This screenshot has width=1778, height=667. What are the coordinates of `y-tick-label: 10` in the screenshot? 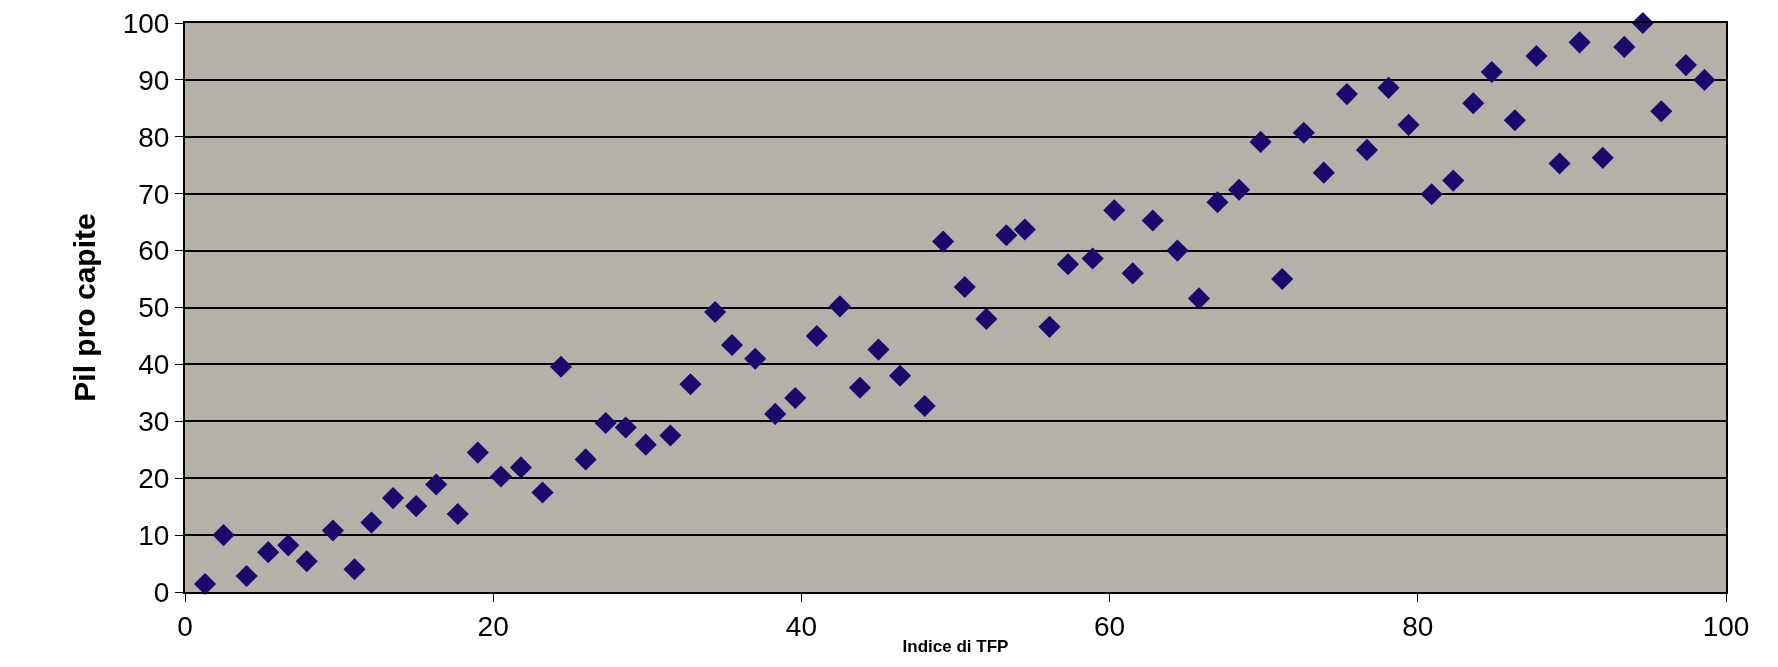 It's located at (154, 535).